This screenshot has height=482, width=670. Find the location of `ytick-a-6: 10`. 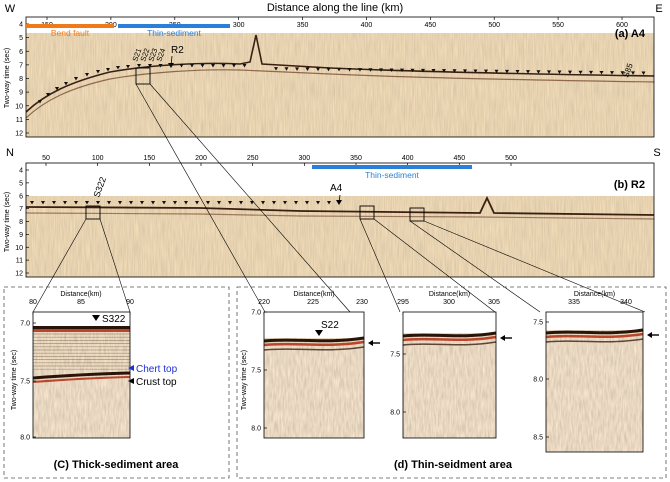

ytick-a-6: 10 is located at coordinates (19, 106).